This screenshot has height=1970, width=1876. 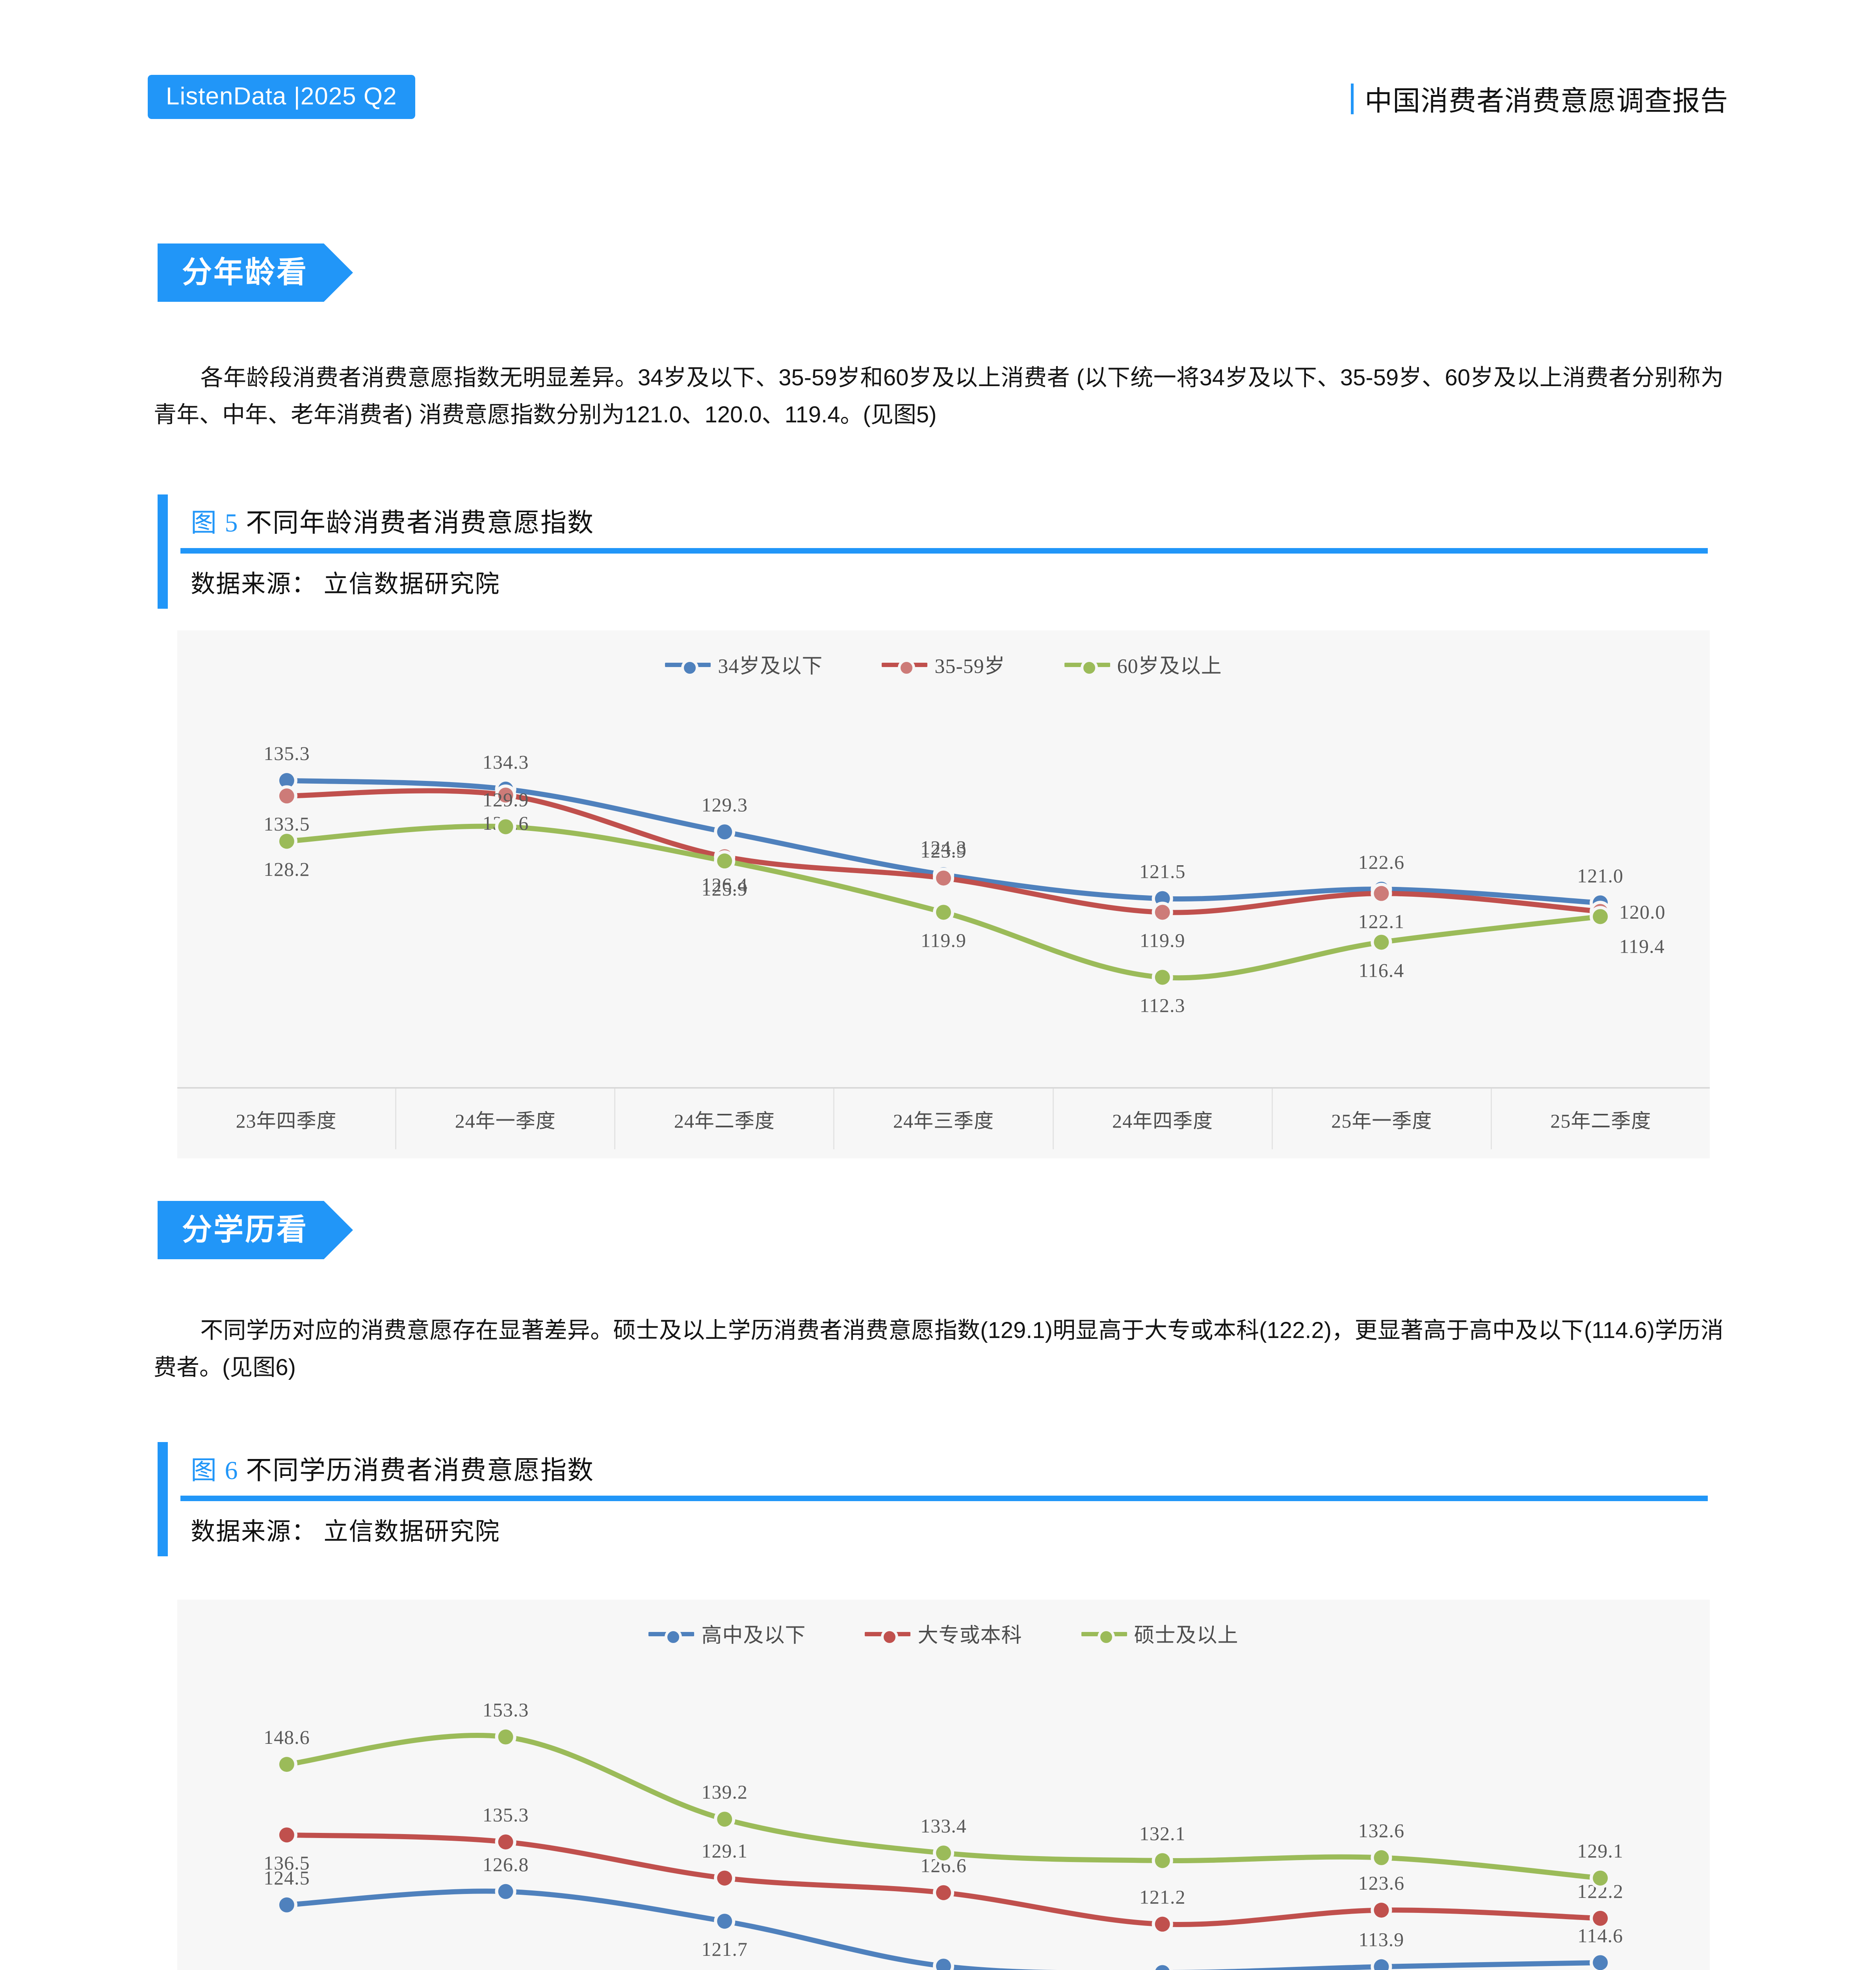 What do you see at coordinates (287, 1878) in the screenshot?
I see `chart-data-label: 124.5` at bounding box center [287, 1878].